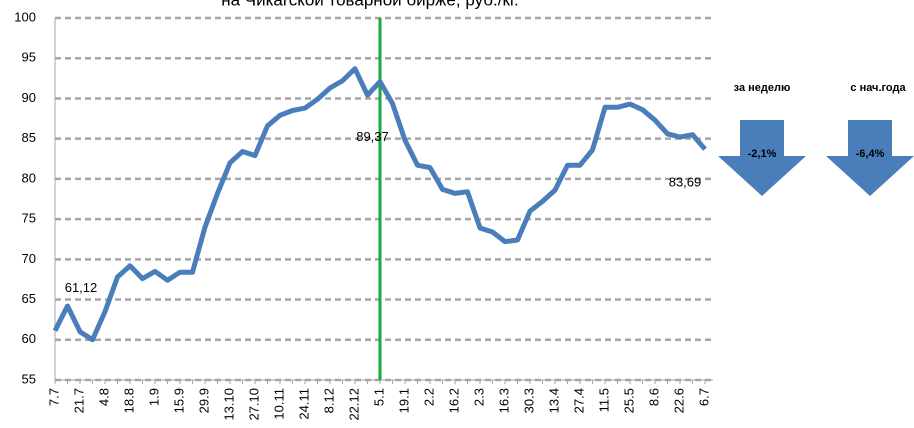  Describe the element at coordinates (25, 16) in the screenshot. I see `y-tick-label: 100` at that location.